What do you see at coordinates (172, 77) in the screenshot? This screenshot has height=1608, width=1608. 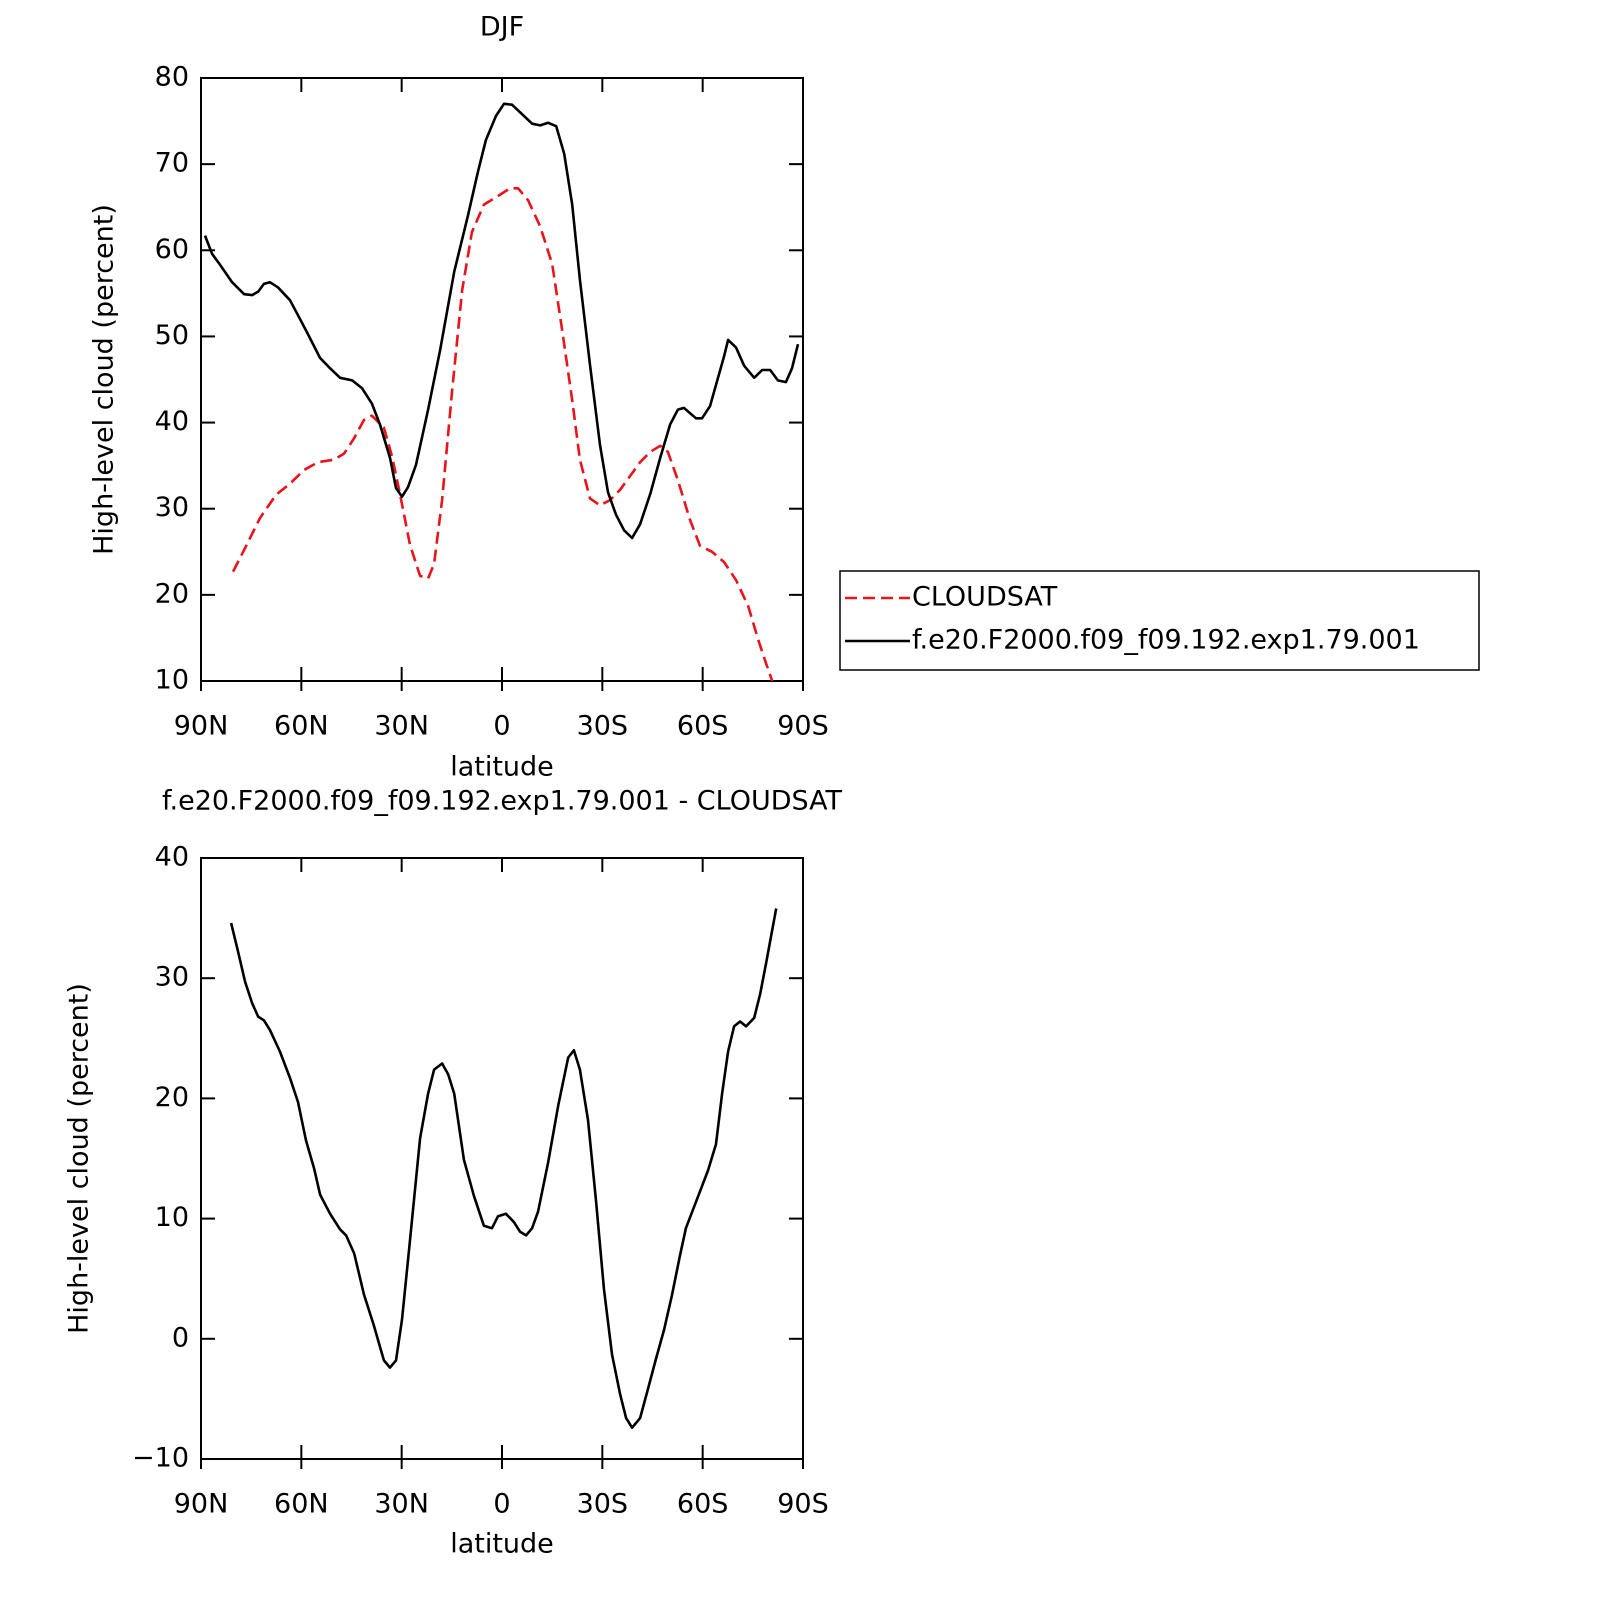 I see `y-tick-label: 80` at bounding box center [172, 77].